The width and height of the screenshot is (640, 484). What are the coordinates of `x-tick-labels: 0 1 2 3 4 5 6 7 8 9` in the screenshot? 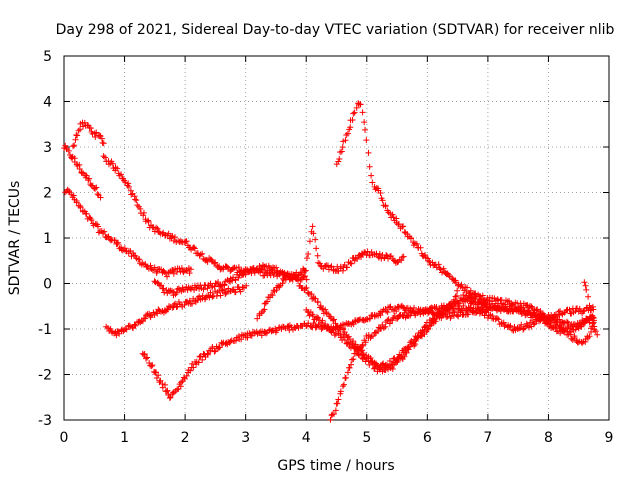 It's located at (337, 438).